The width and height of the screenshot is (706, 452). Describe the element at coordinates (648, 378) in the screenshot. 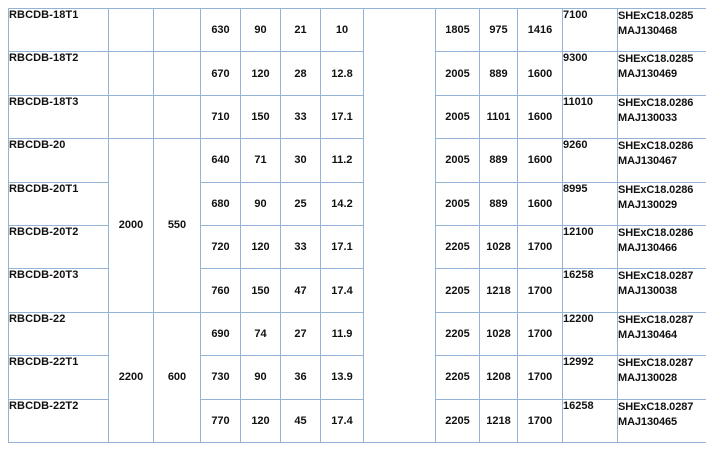

I see `code-line-secondary: MAJ130028` at that location.